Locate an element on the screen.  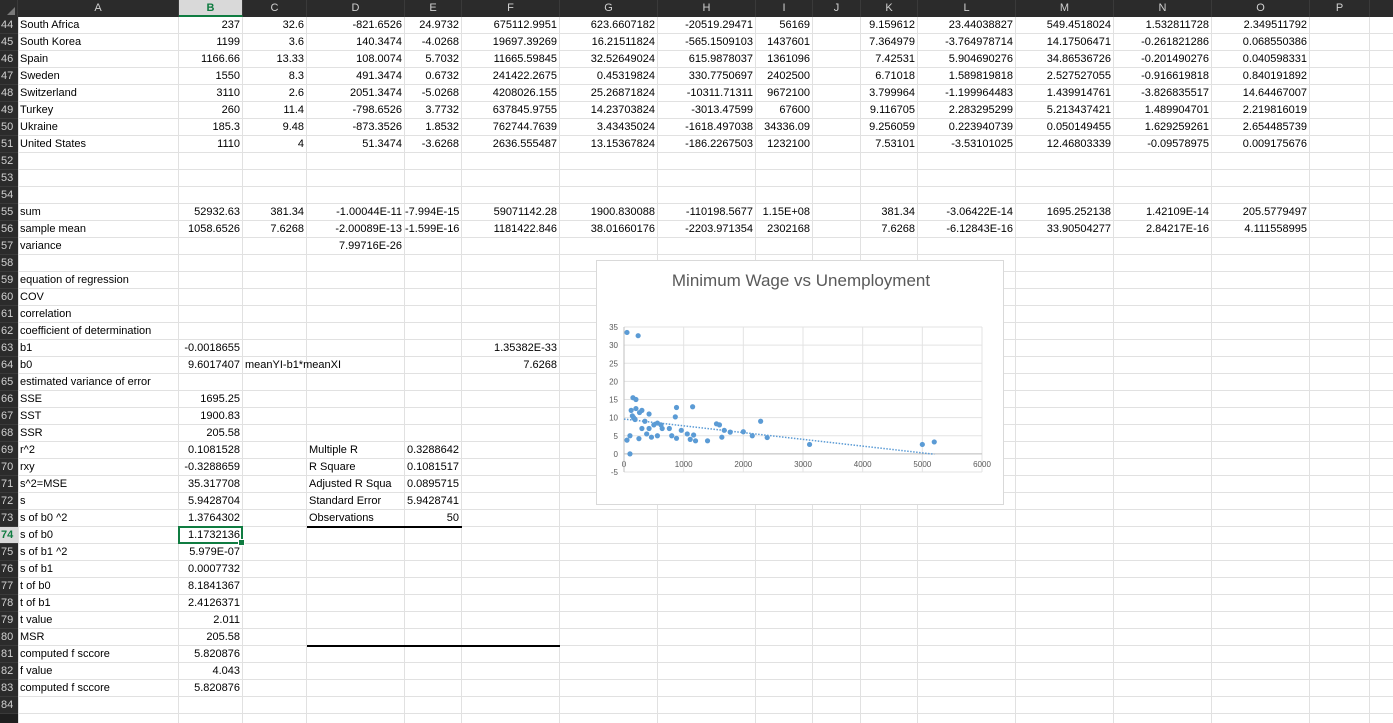
cell-b81: 5.820876 is located at coordinates (217, 654).